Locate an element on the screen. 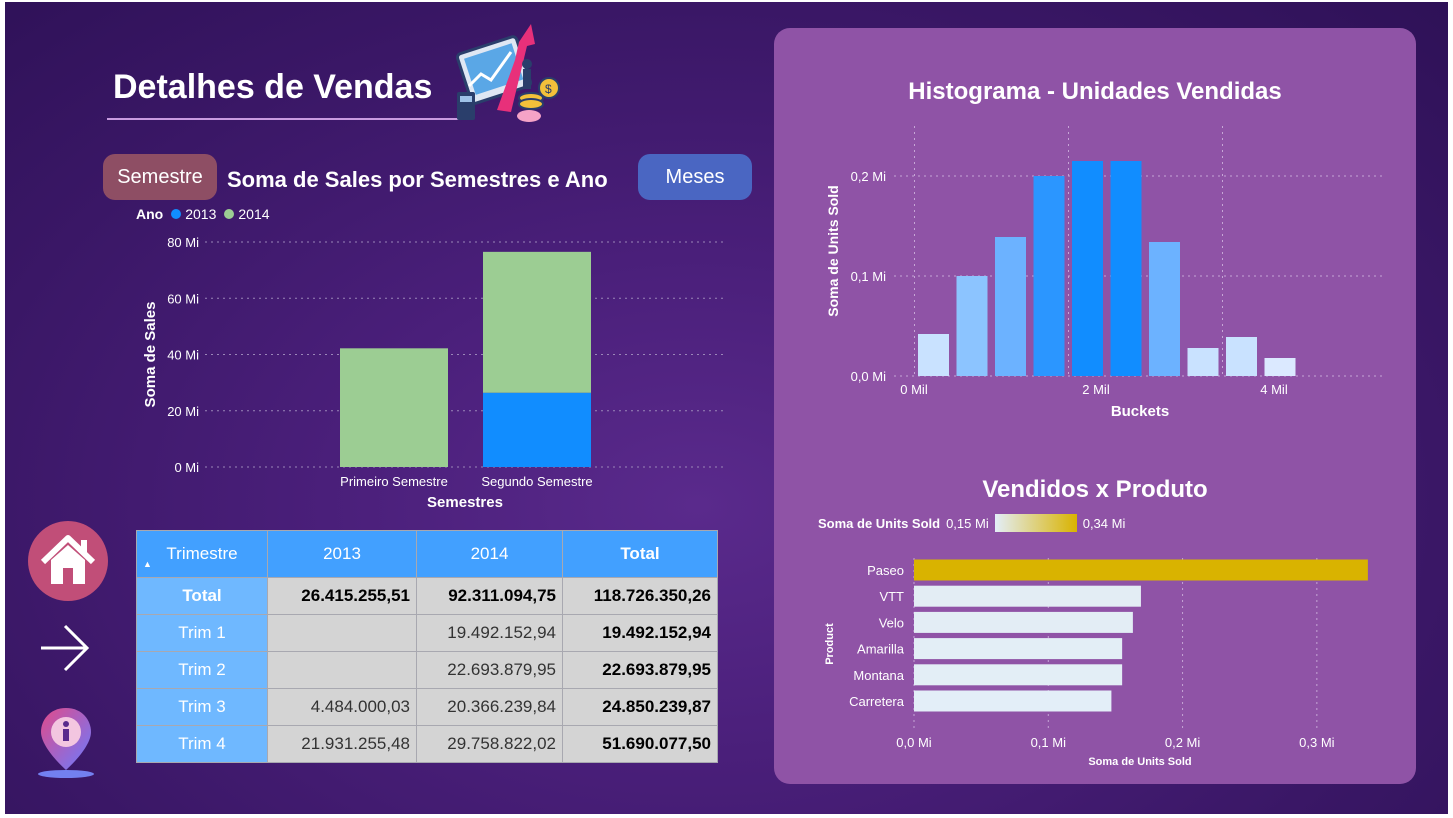  table-row-label: Trim 1 is located at coordinates (202, 633).